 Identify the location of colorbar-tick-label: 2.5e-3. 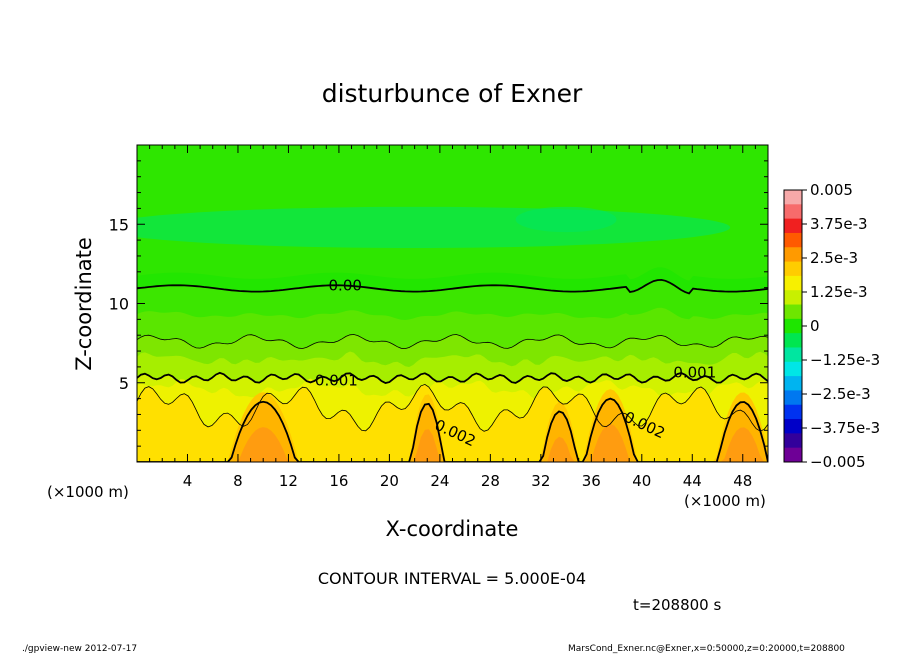
(834, 258).